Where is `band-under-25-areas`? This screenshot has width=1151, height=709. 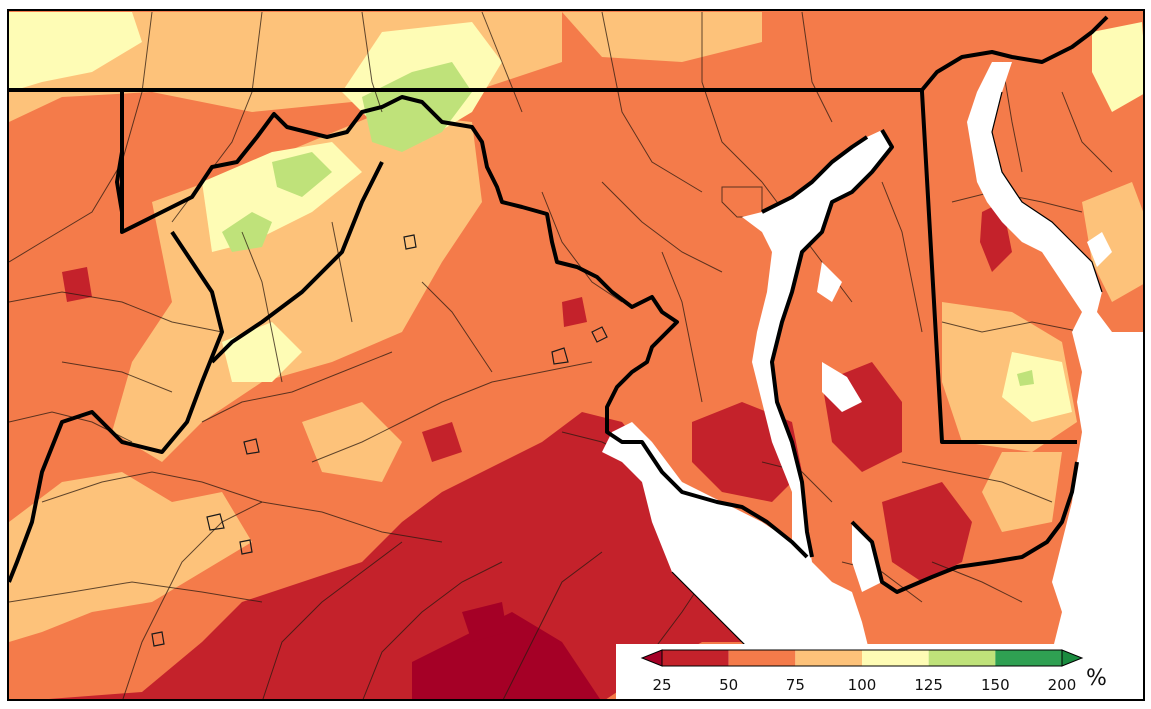 band-under-25-areas is located at coordinates (506, 650).